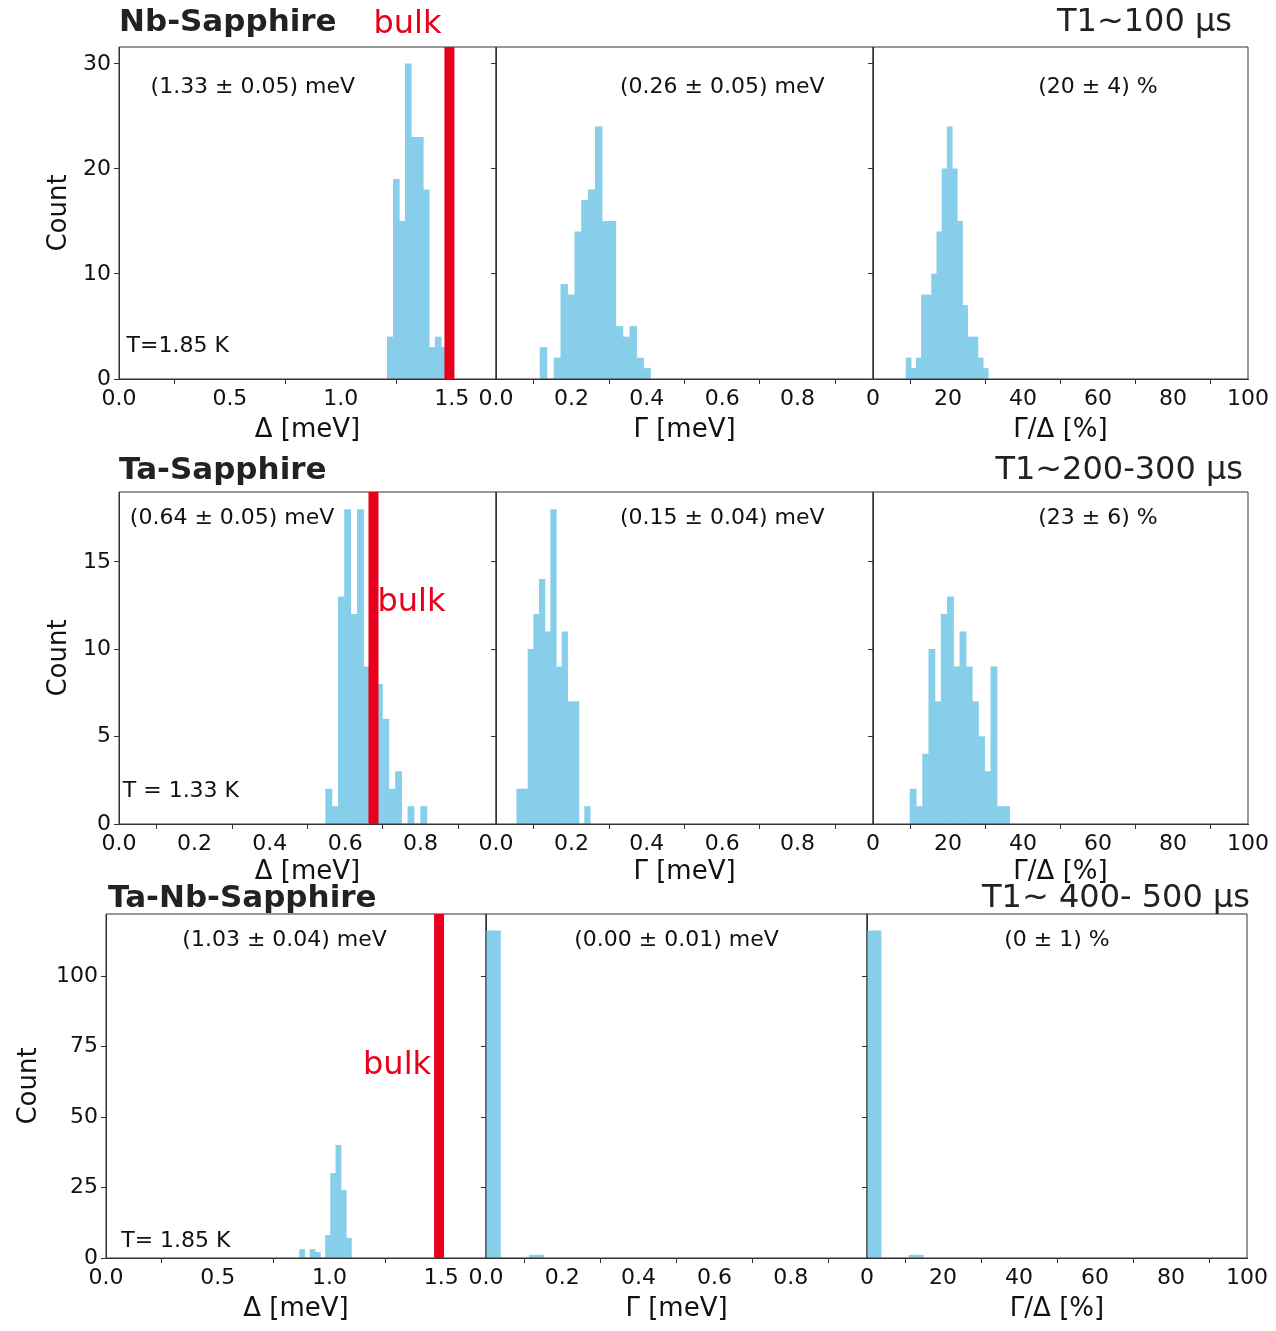 Image resolution: width=1276 pixels, height=1331 pixels. I want to click on y-tick-label: 5, so click(104, 735).